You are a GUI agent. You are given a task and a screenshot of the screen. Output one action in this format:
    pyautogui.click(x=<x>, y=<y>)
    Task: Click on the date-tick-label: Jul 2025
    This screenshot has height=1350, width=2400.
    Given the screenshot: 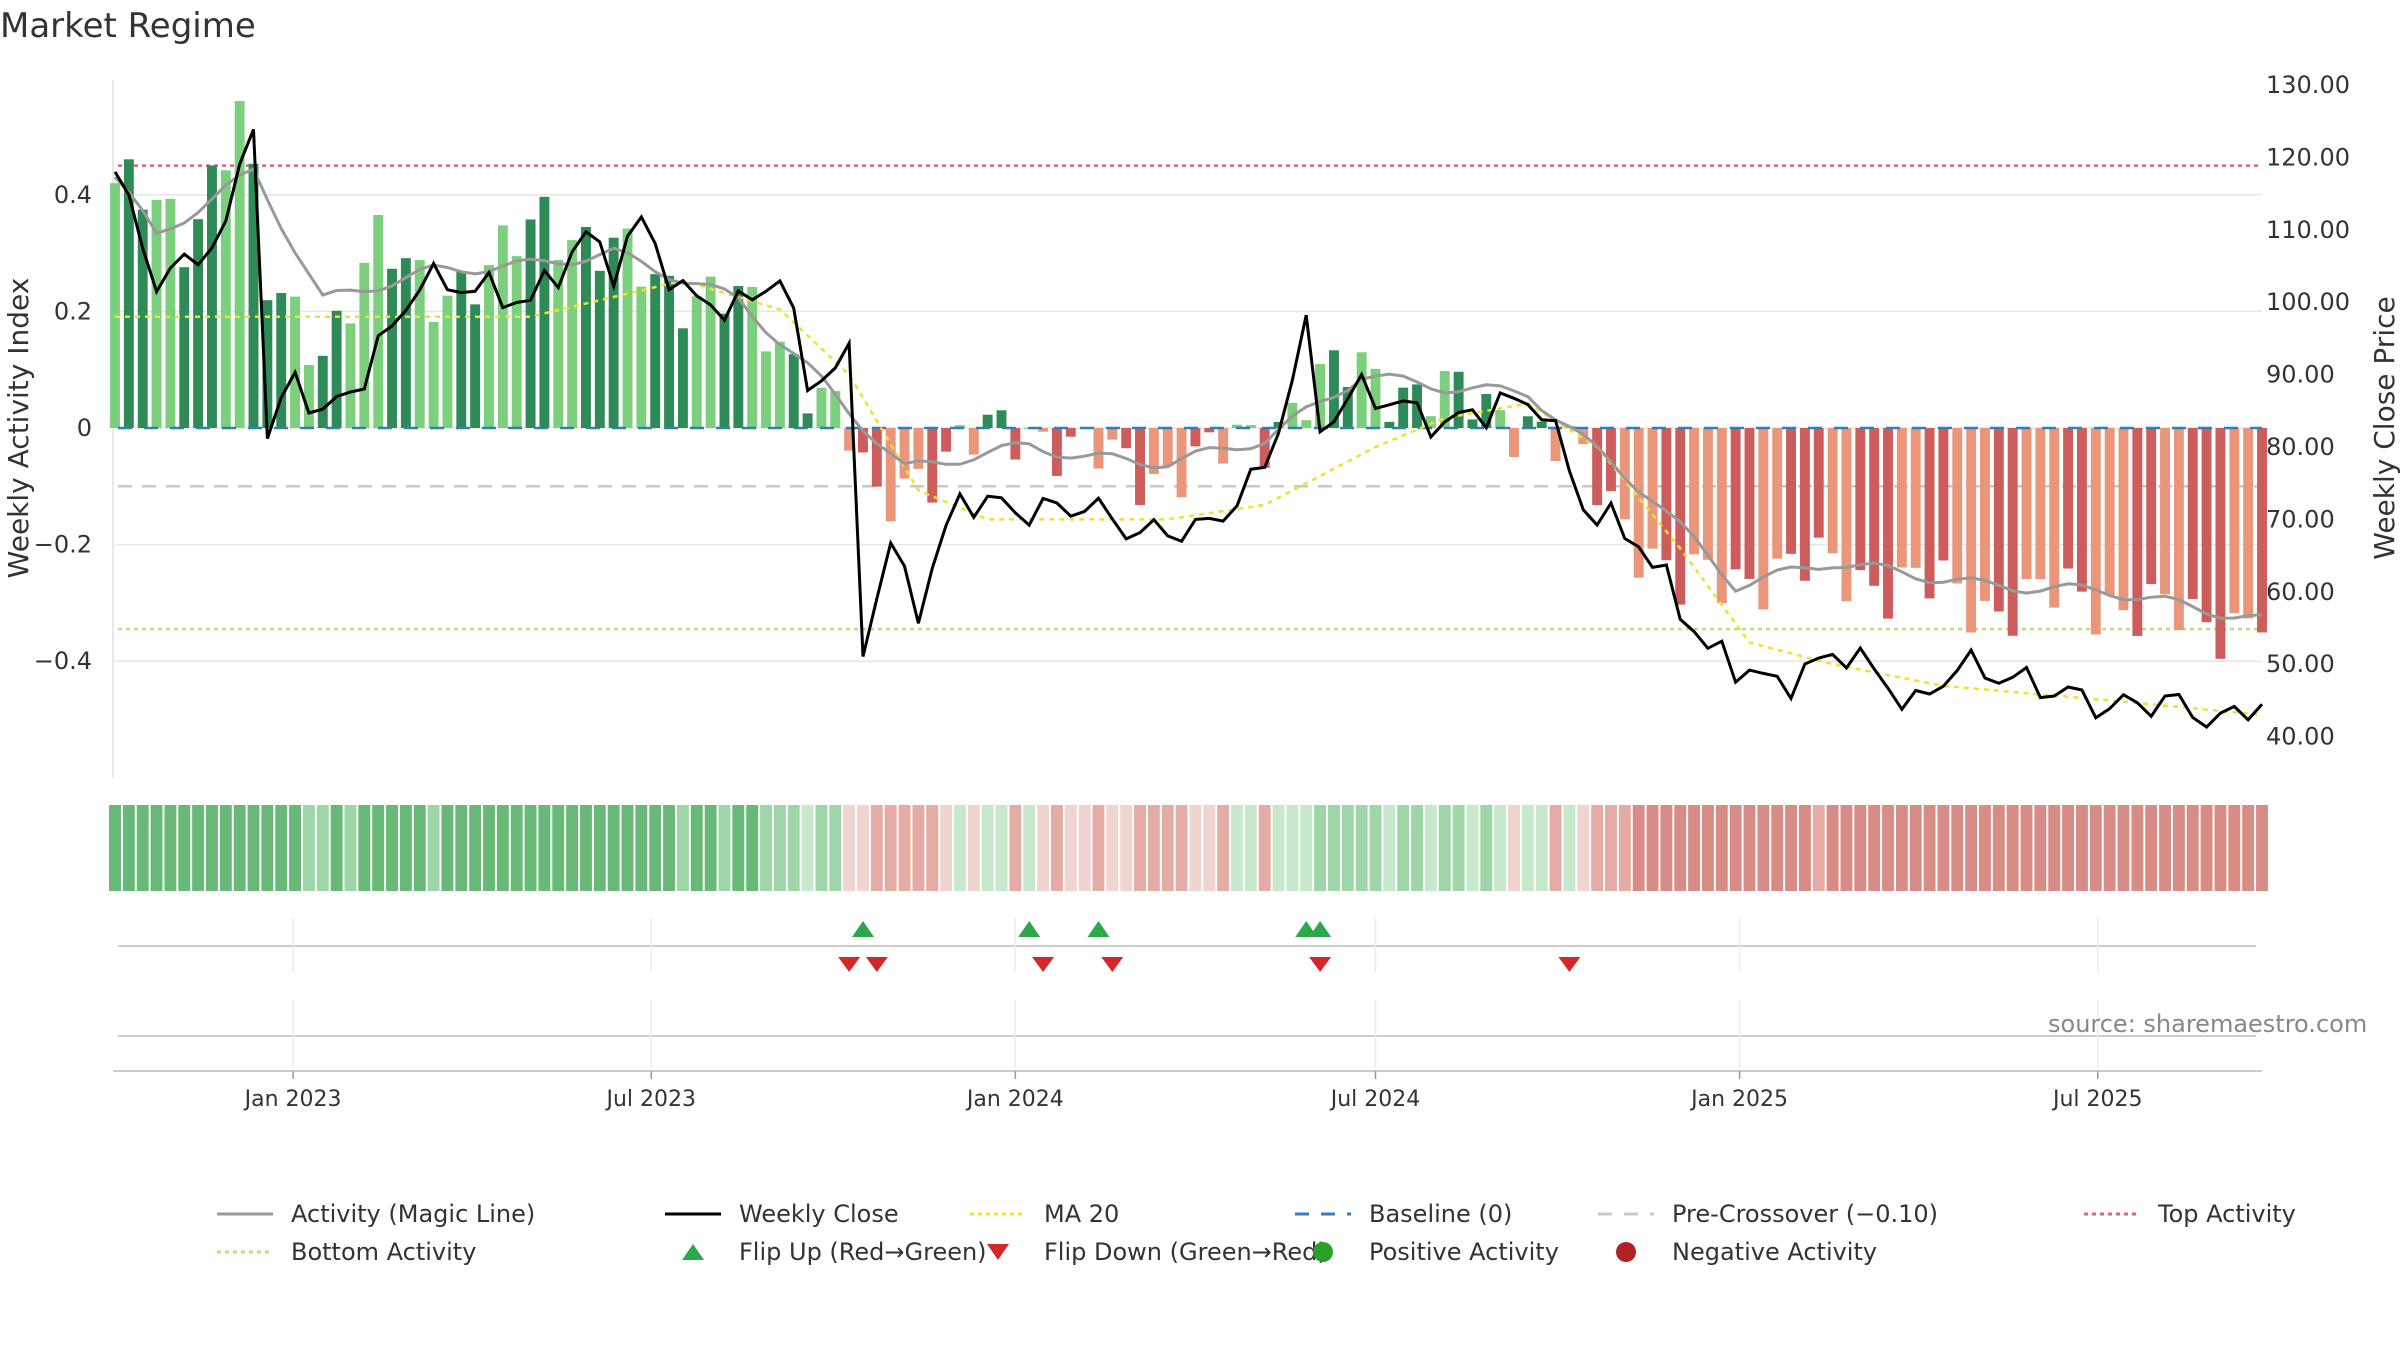 What is the action you would take?
    pyautogui.click(x=2097, y=1099)
    